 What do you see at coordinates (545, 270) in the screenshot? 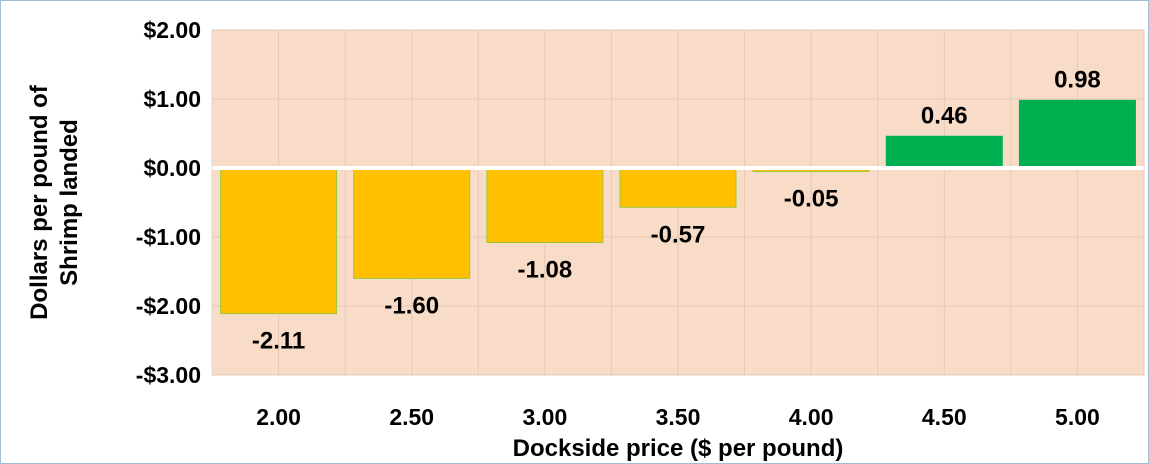
I see `data-label: -1.08` at bounding box center [545, 270].